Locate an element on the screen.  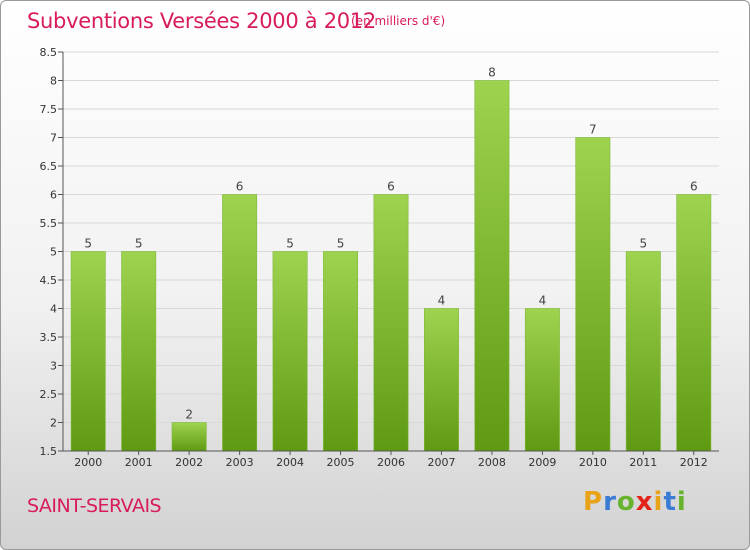
chart-title: Subventions Versées 2000 à 2012 is located at coordinates (201, 21).